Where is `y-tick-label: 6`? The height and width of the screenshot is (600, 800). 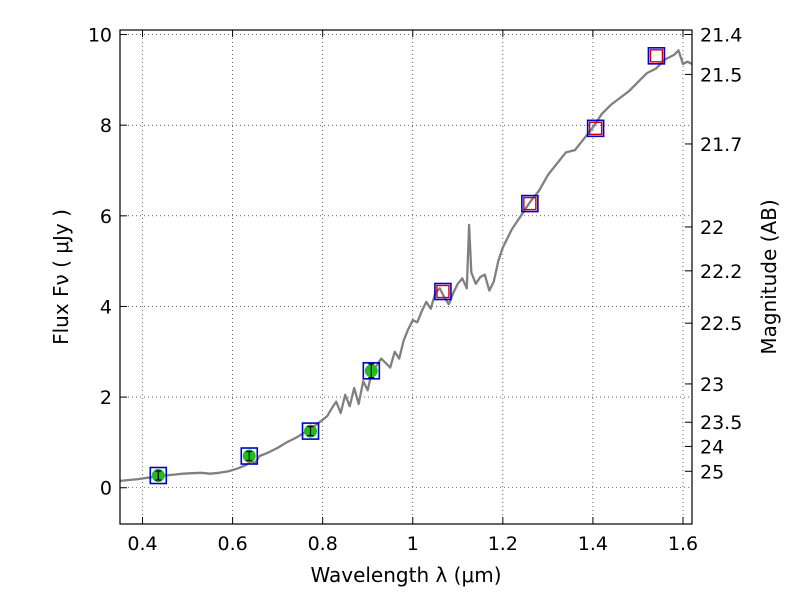
y-tick-label: 6 is located at coordinates (106, 217).